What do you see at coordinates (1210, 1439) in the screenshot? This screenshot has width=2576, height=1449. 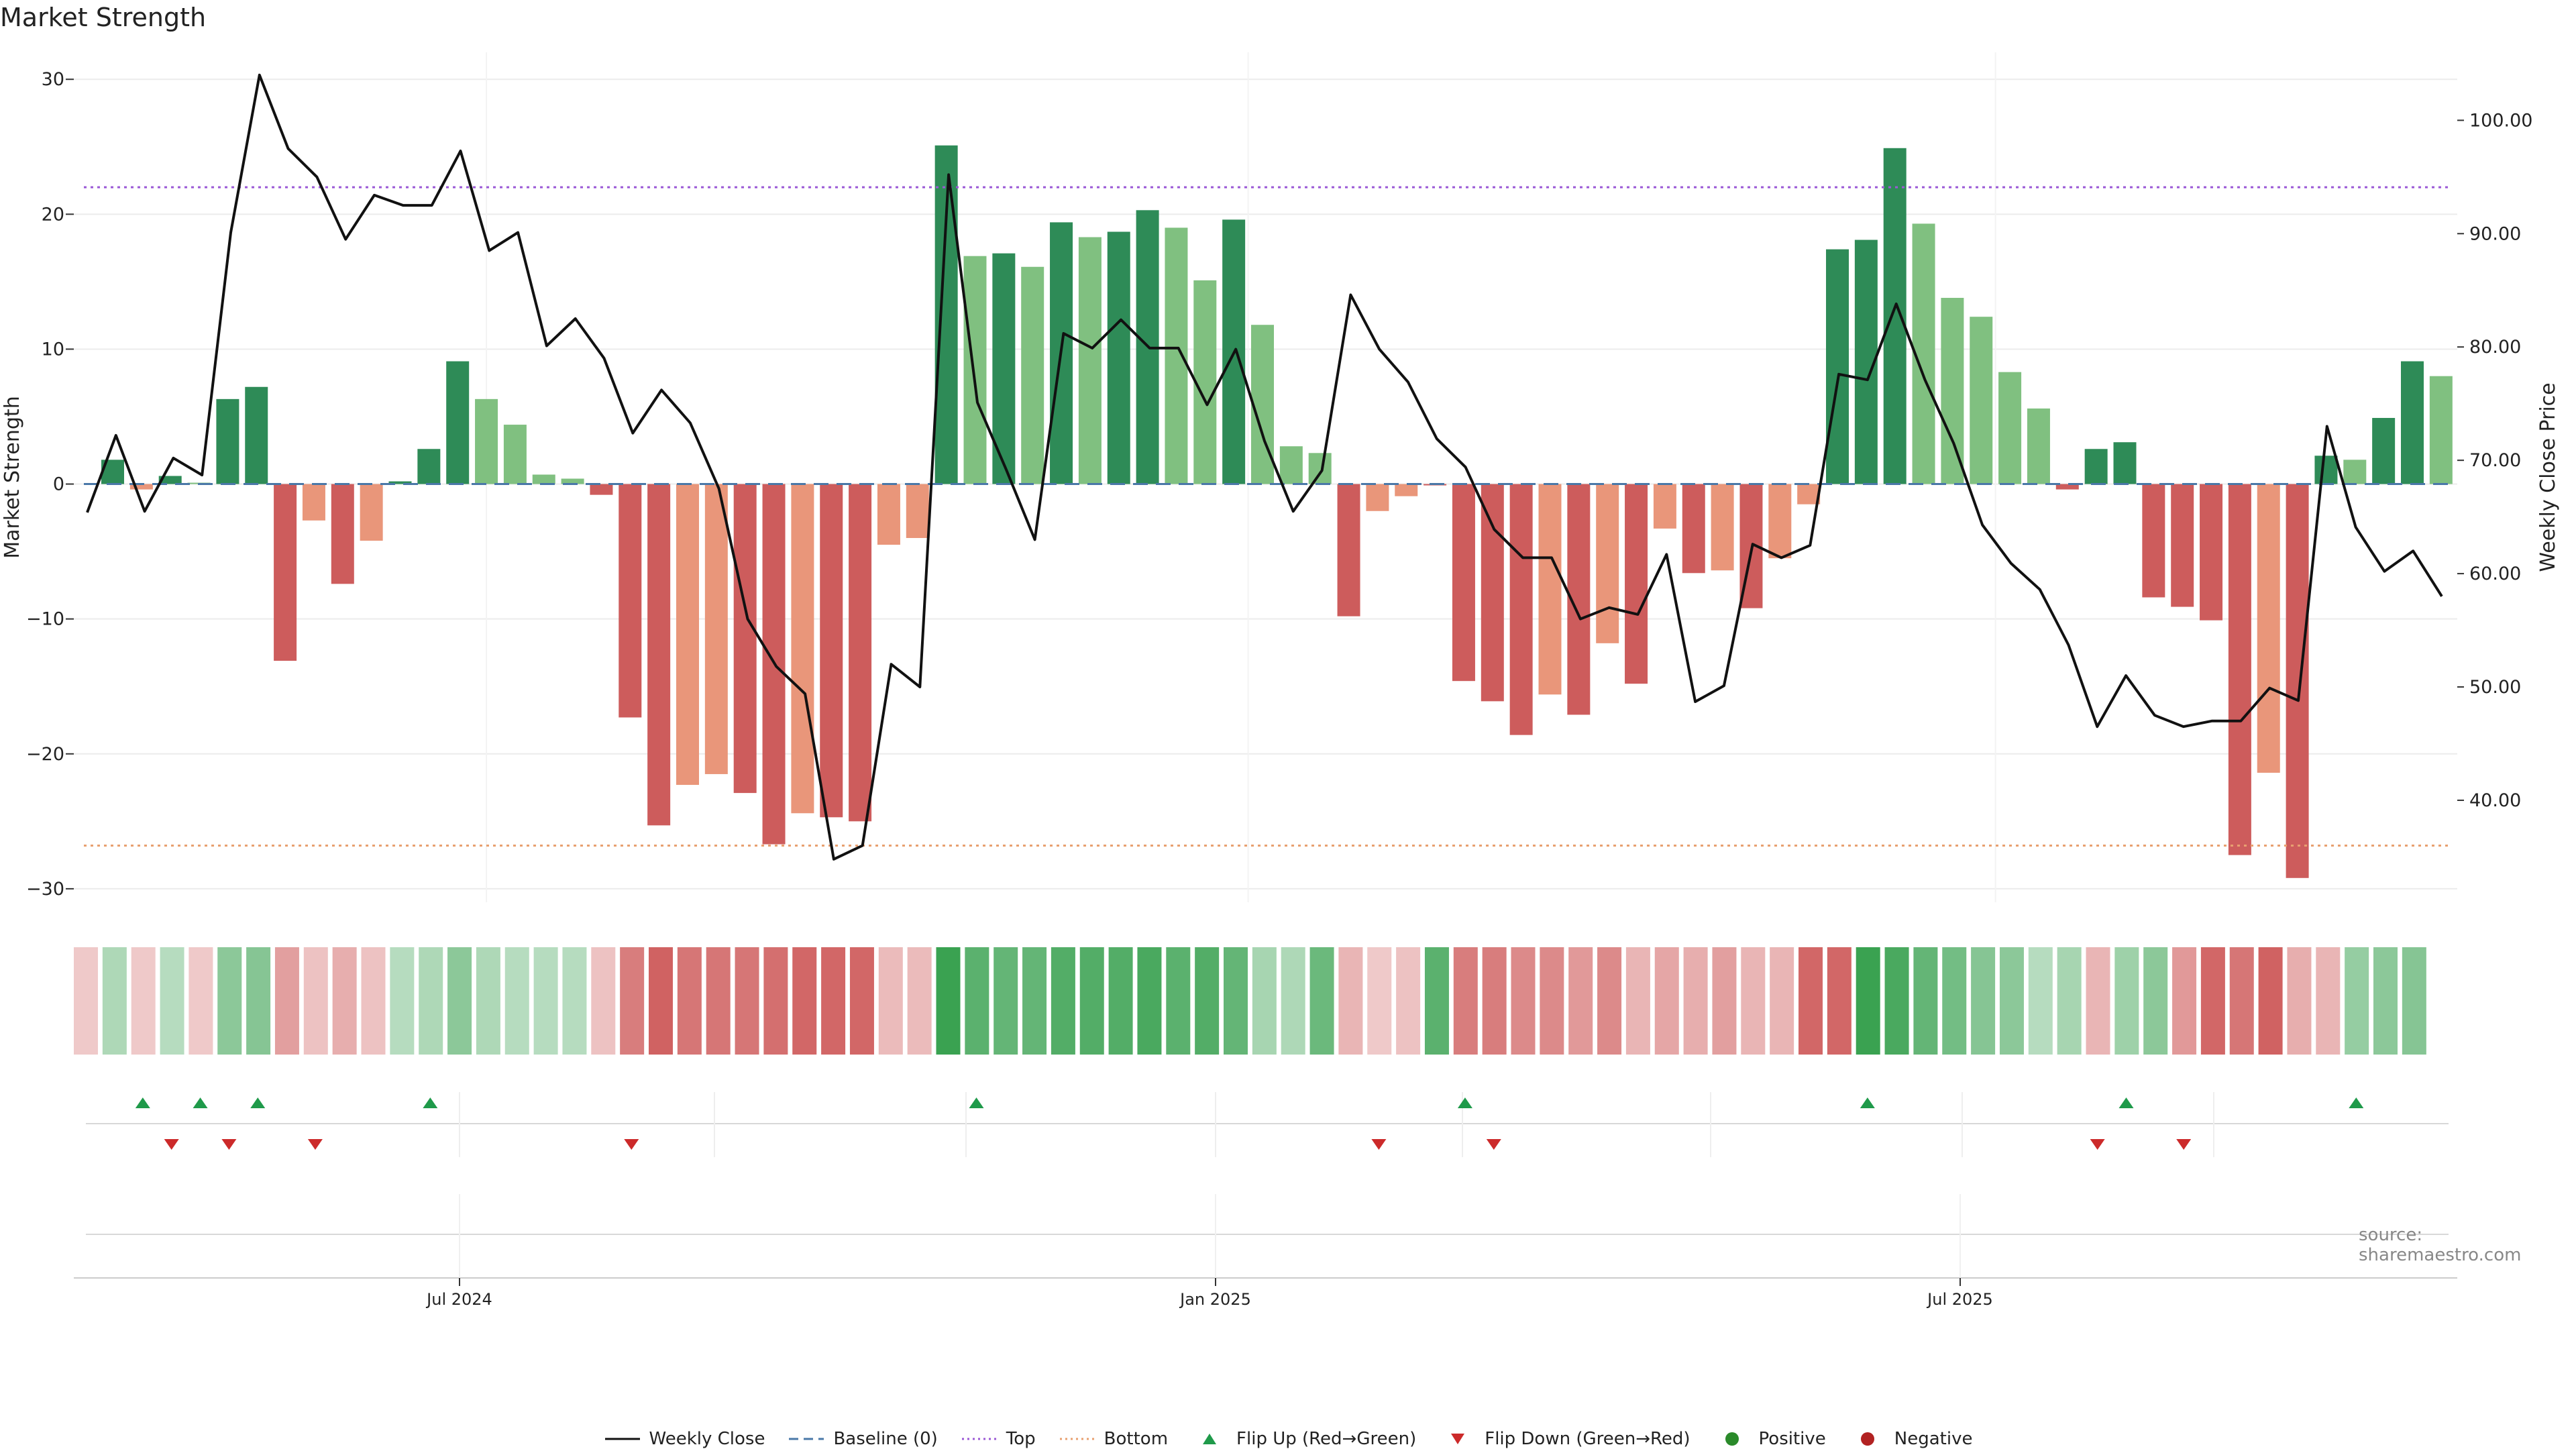 I see `triangle-up-icon` at bounding box center [1210, 1439].